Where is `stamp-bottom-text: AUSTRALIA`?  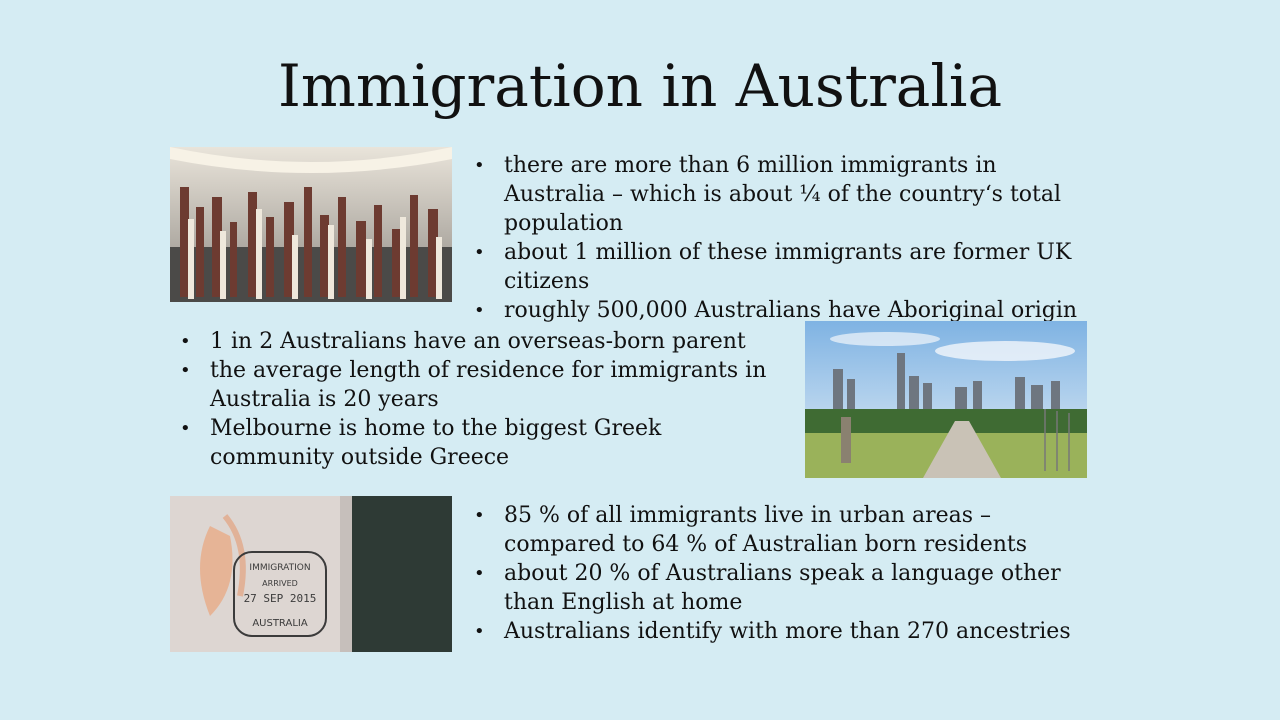 stamp-bottom-text: AUSTRALIA is located at coordinates (280, 623).